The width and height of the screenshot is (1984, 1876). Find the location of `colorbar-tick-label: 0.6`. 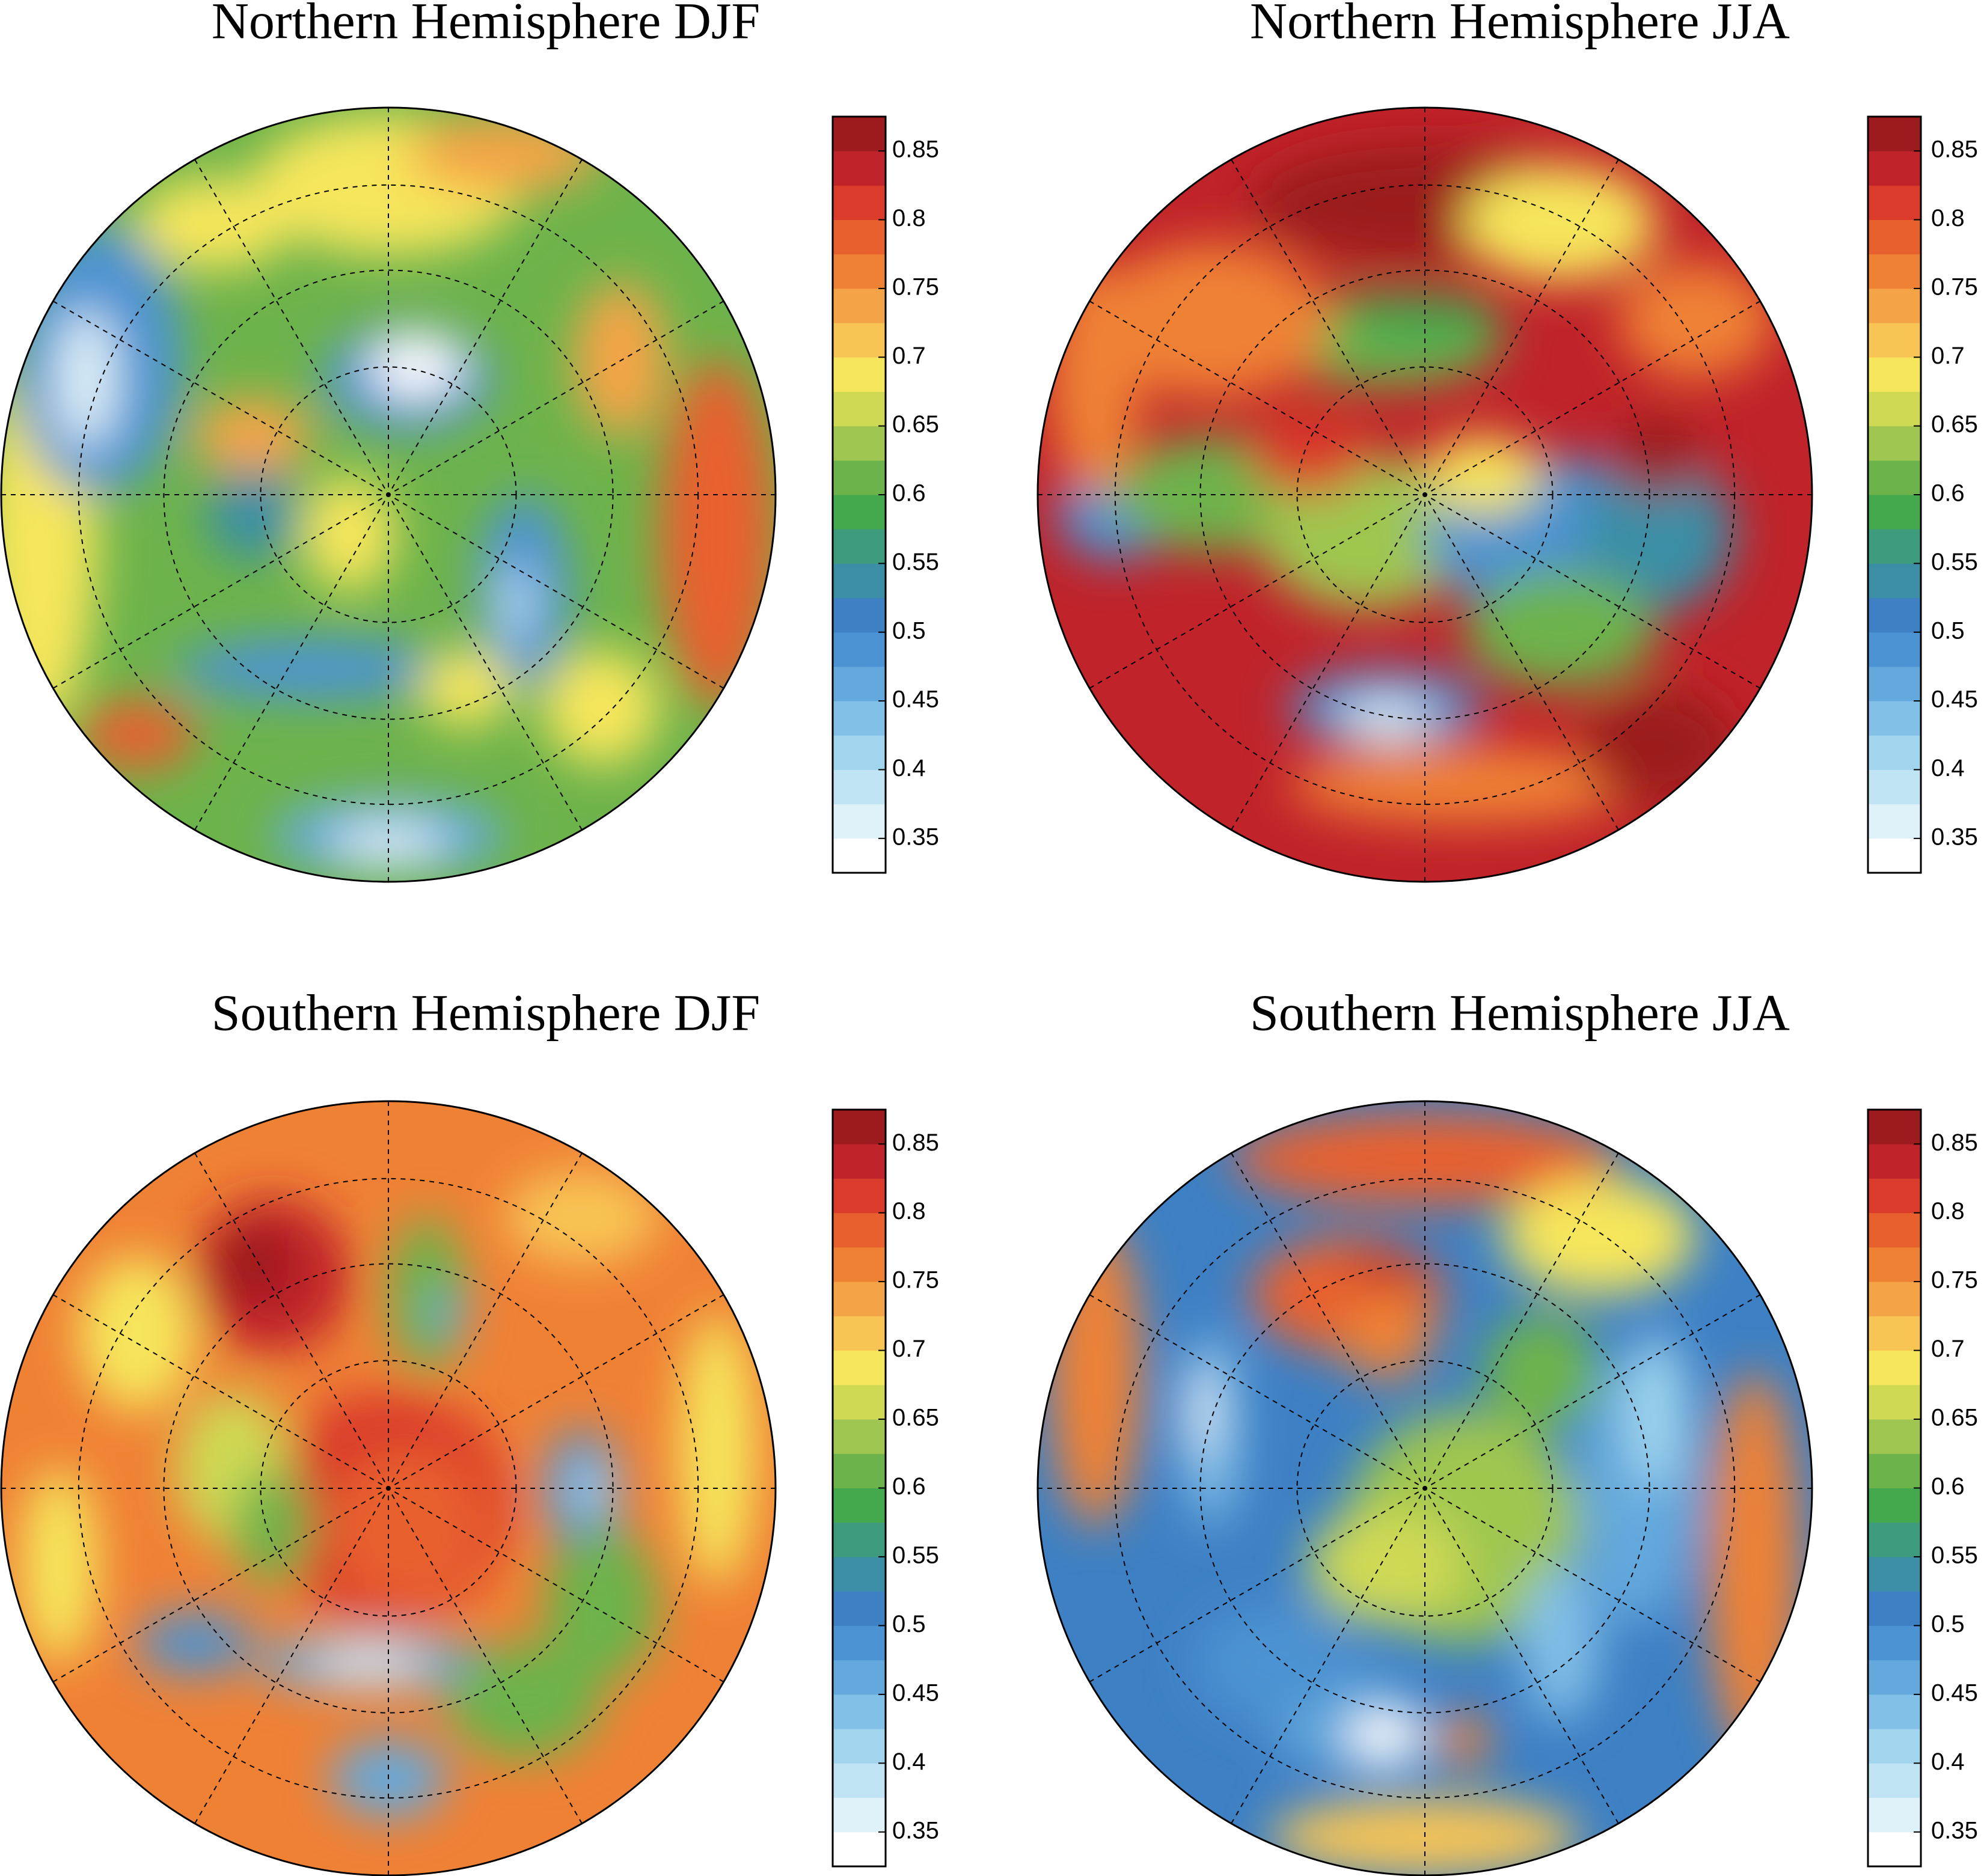

colorbar-tick-label: 0.6 is located at coordinates (1948, 1486).